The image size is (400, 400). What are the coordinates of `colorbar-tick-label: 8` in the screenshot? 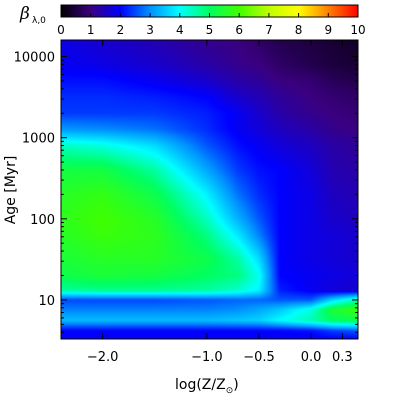 It's located at (299, 30).